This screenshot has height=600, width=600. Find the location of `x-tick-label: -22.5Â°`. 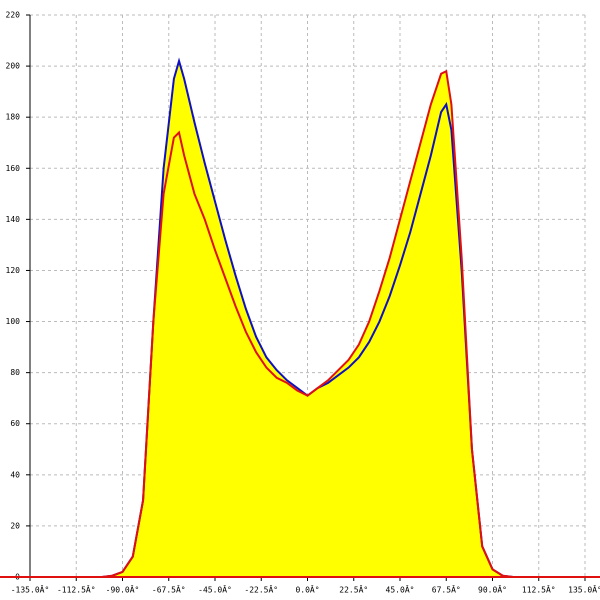

x-tick-label: -22.5Â° is located at coordinates (261, 589).